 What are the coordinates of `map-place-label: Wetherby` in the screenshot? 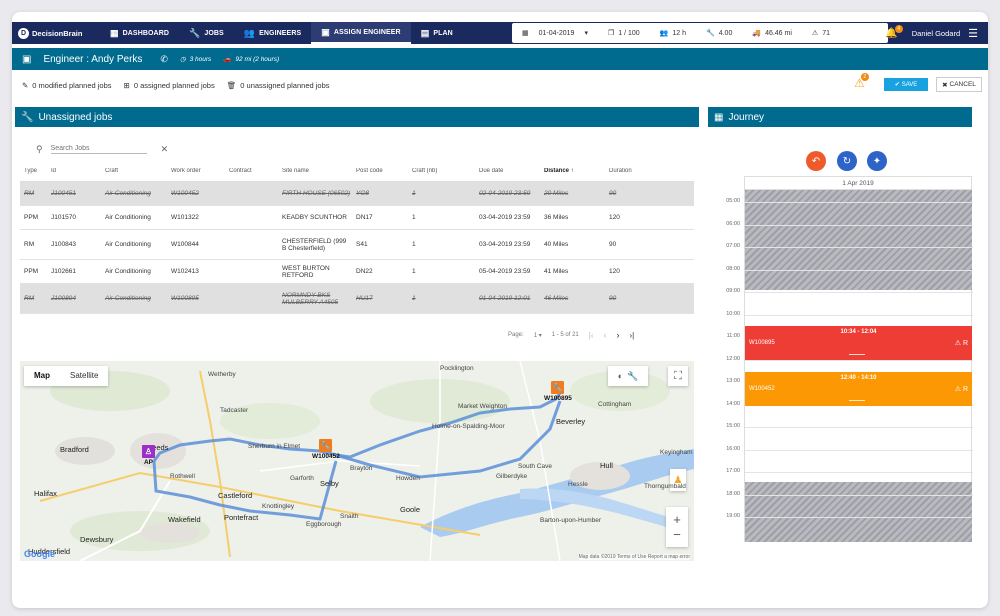 It's located at (222, 374).